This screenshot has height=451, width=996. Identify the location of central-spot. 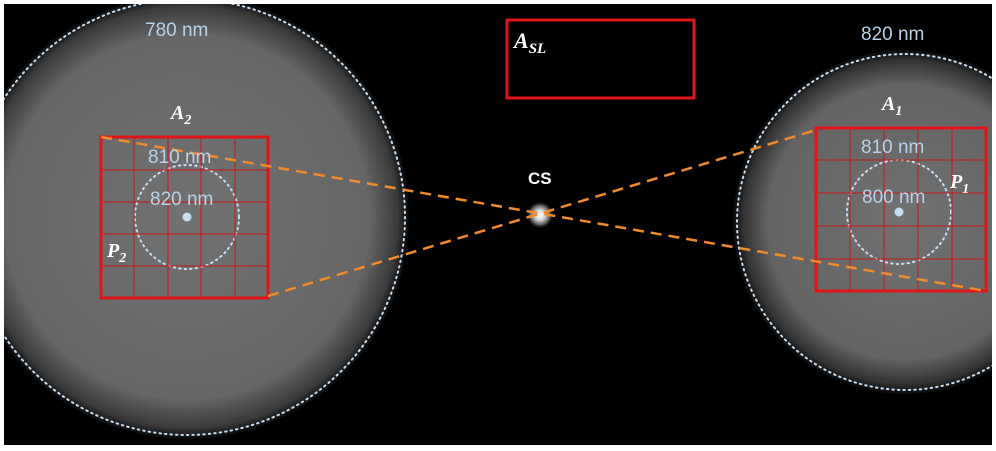
(540, 215).